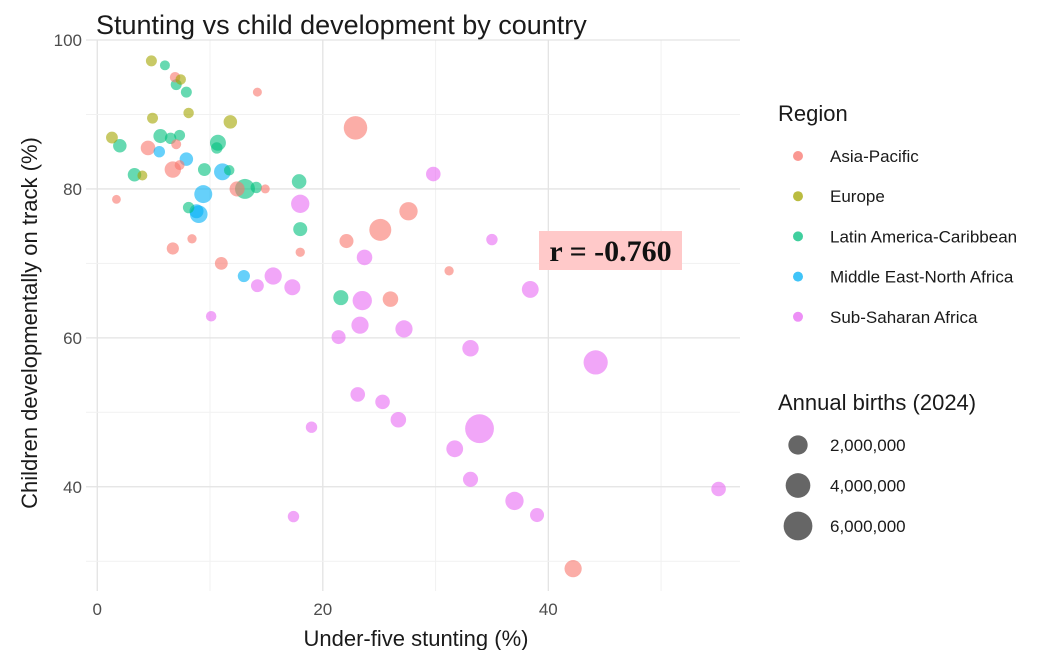 Image resolution: width=1059 pixels, height=650 pixels. Describe the element at coordinates (416, 638) in the screenshot. I see `x-axis-label: Under-five stunting (%)` at that location.